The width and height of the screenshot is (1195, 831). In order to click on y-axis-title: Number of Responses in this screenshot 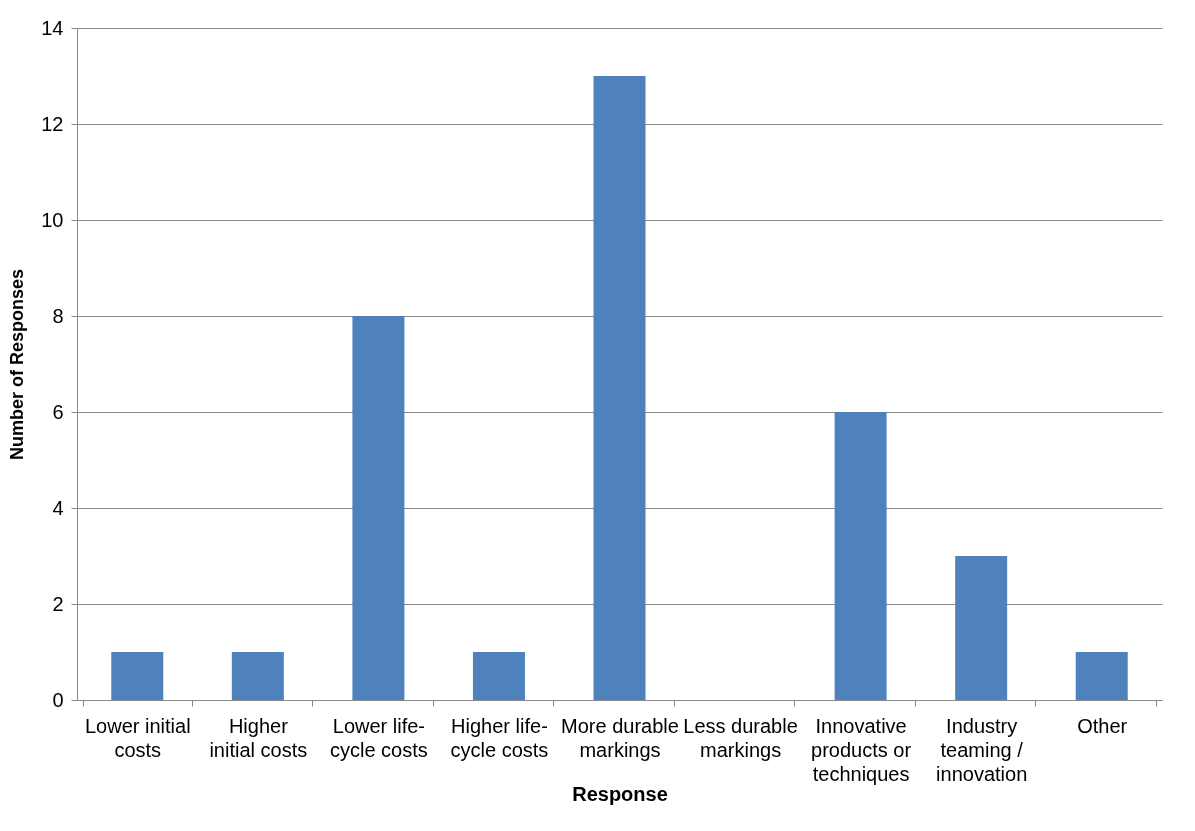, I will do `click(17, 364)`.